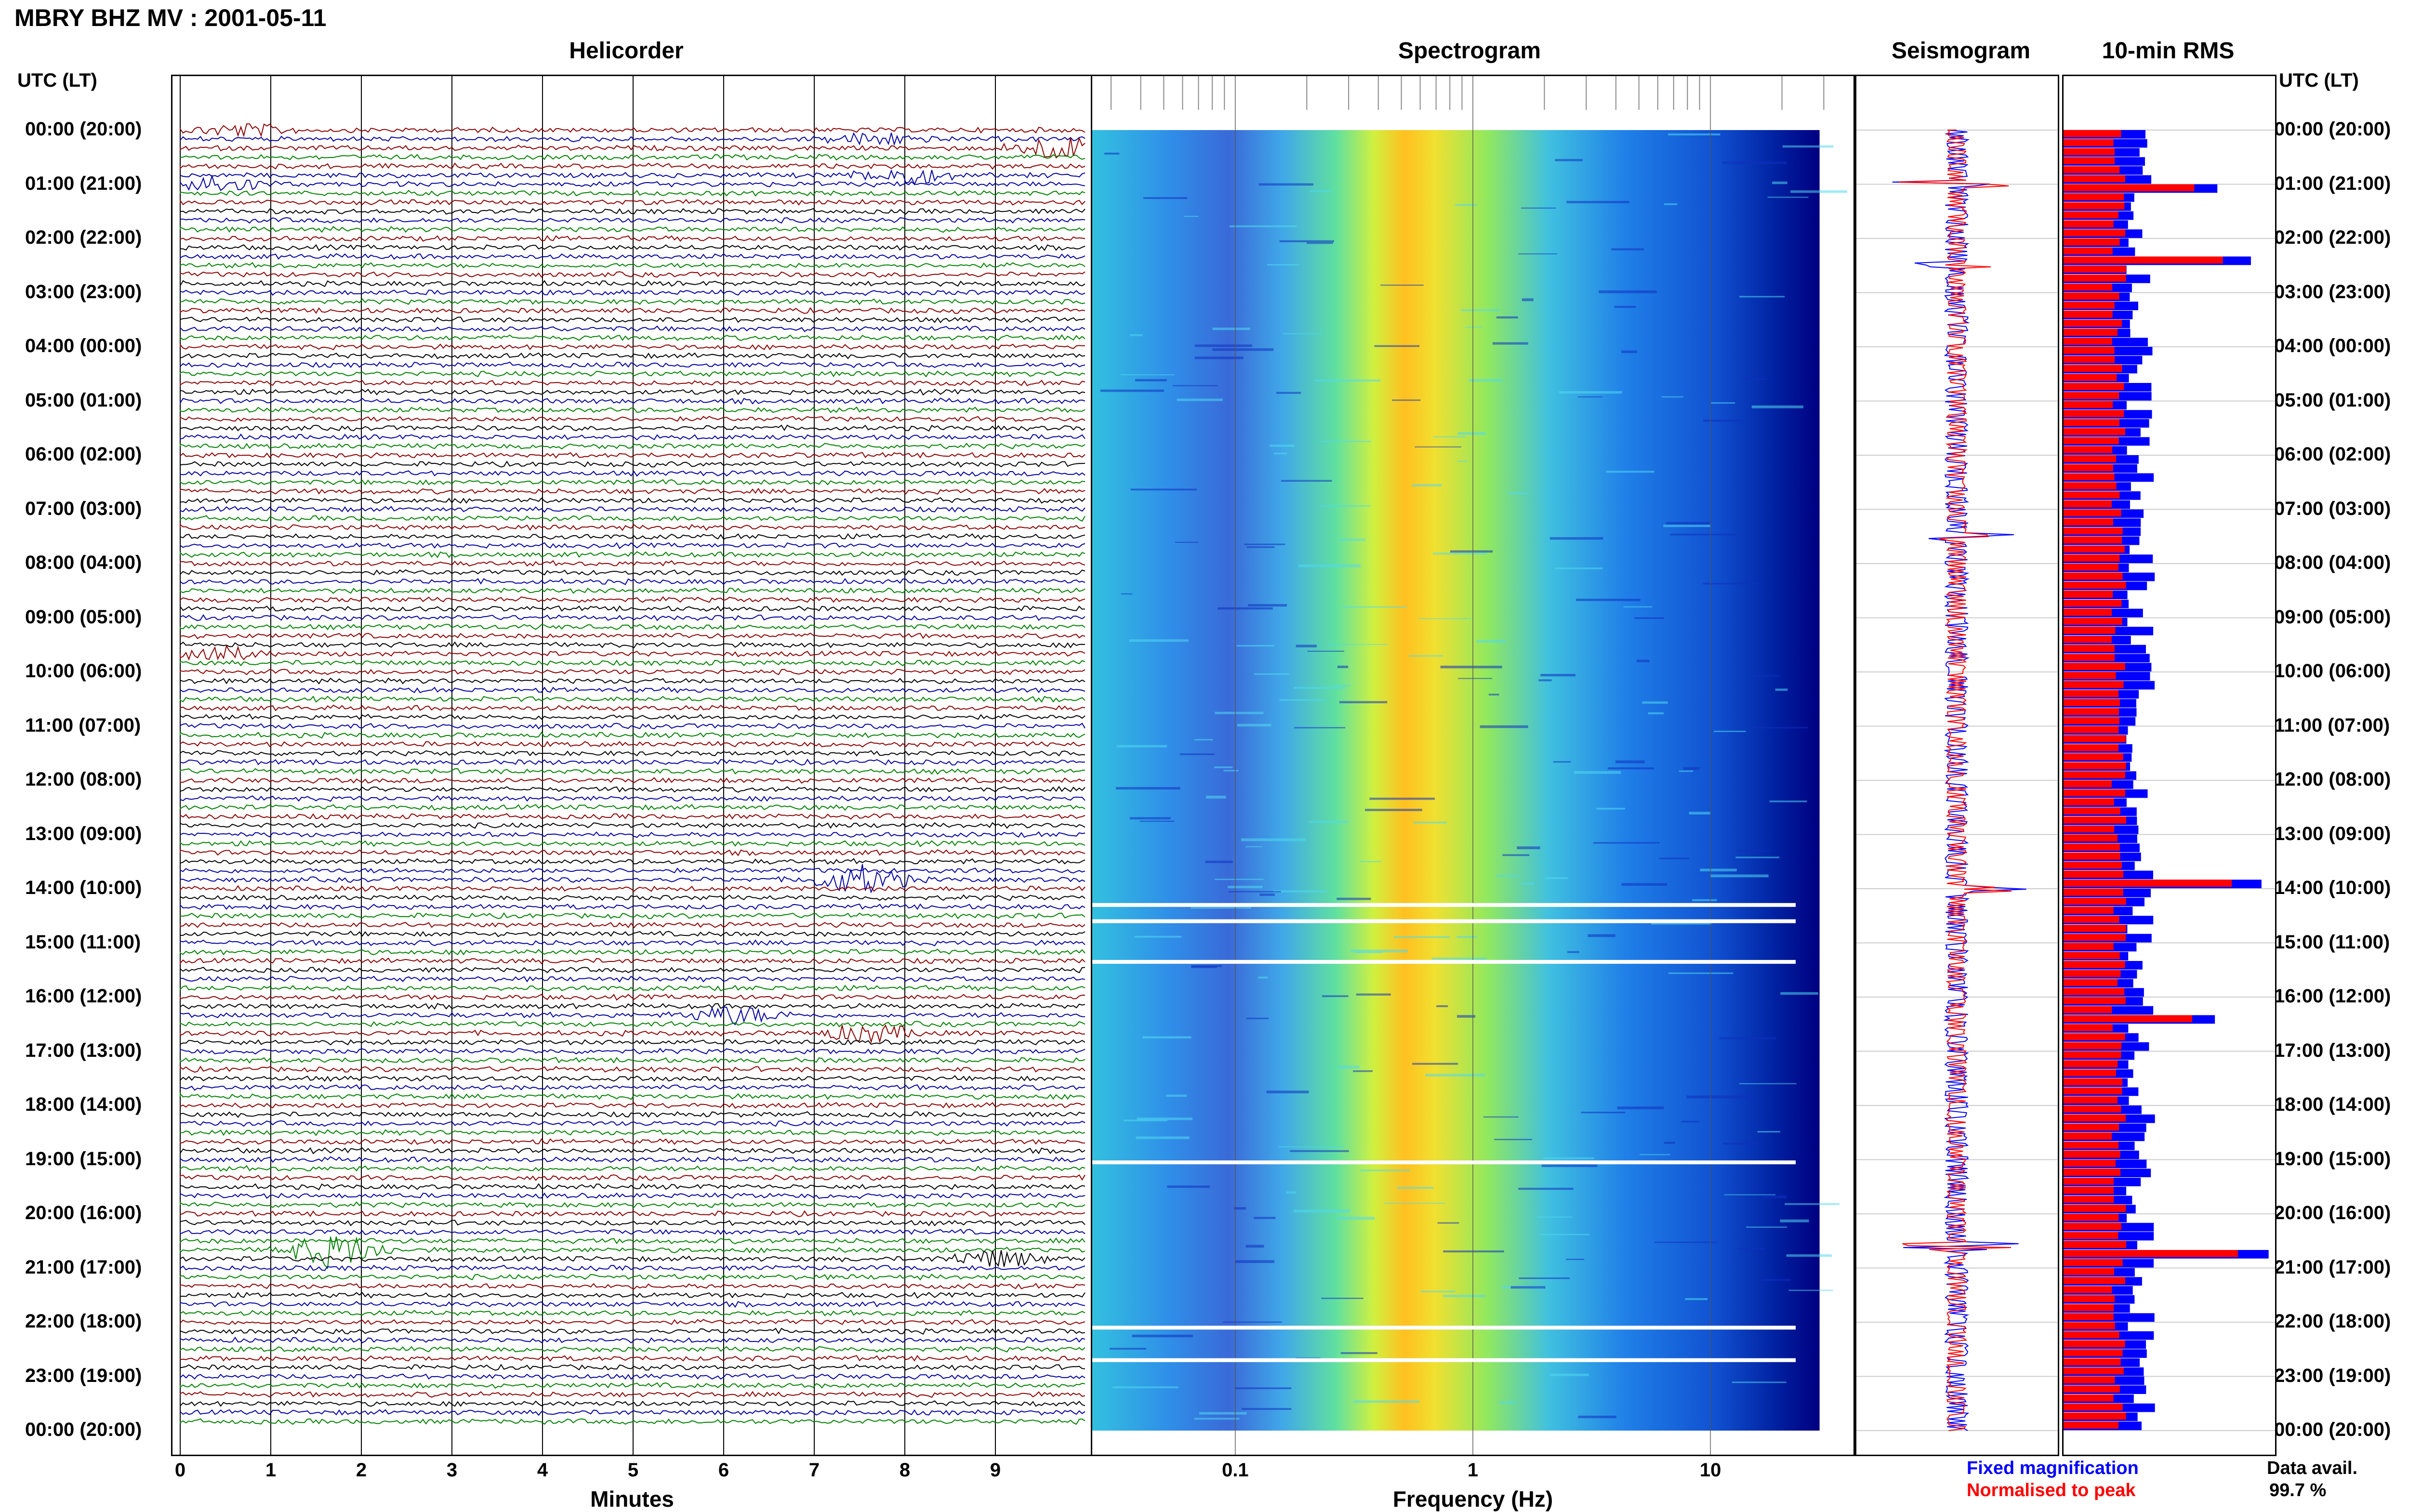  Describe the element at coordinates (83, 400) in the screenshot. I see `time-label-left: 05:00 (01:00)` at that location.